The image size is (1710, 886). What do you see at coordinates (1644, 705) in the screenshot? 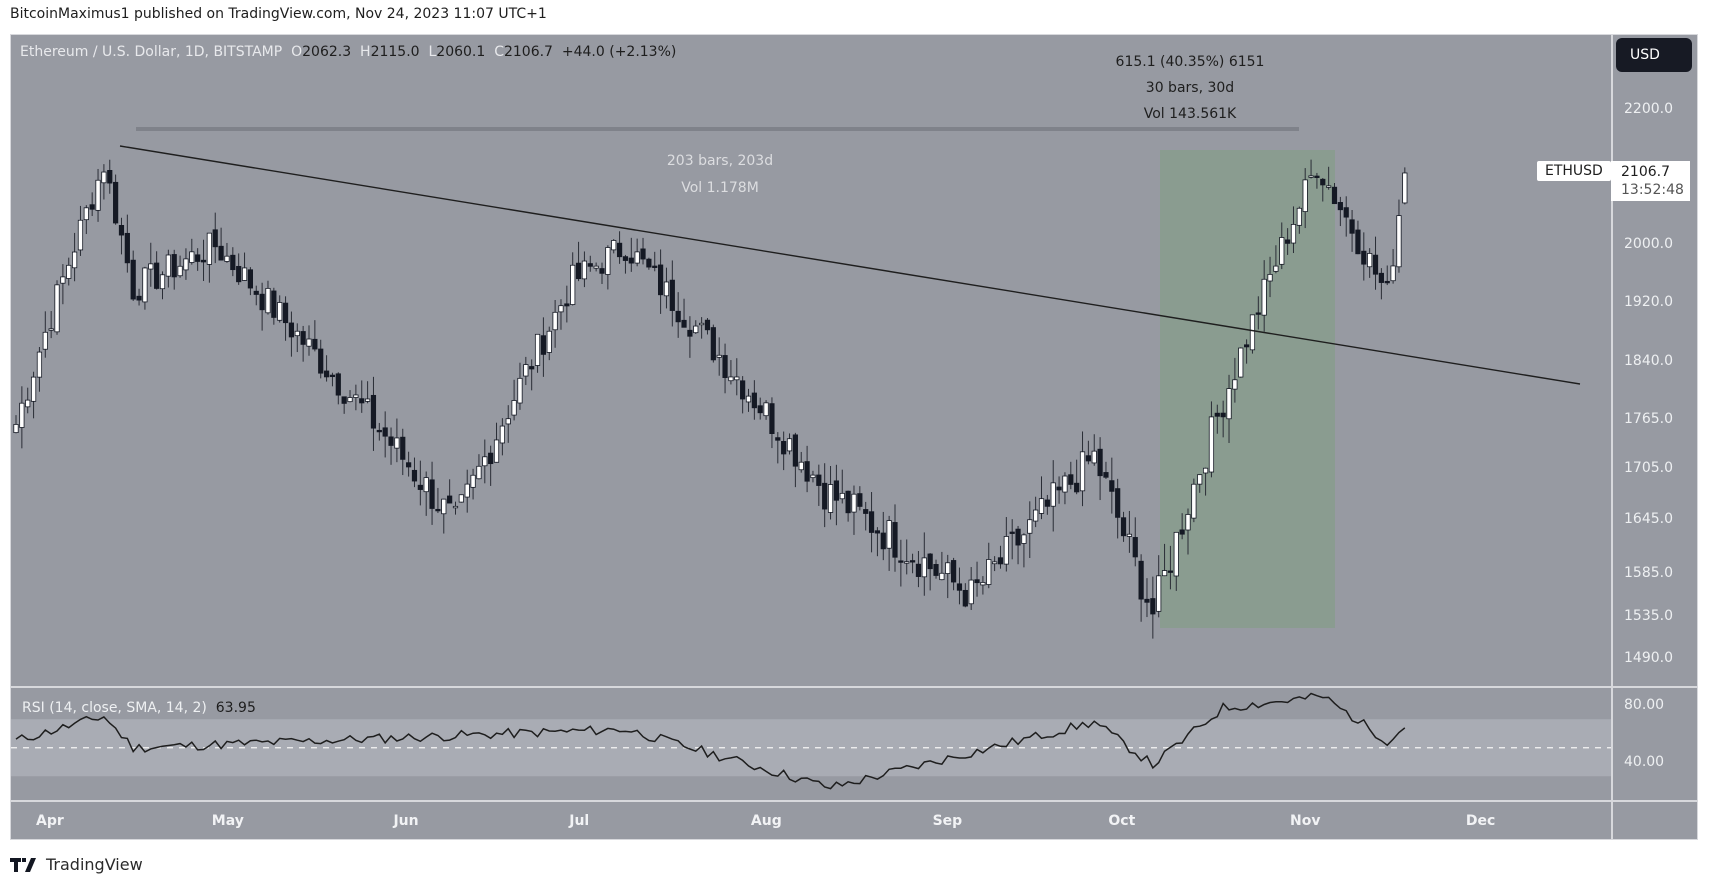
I see `rsi-axis-80: 80.00` at bounding box center [1644, 705].